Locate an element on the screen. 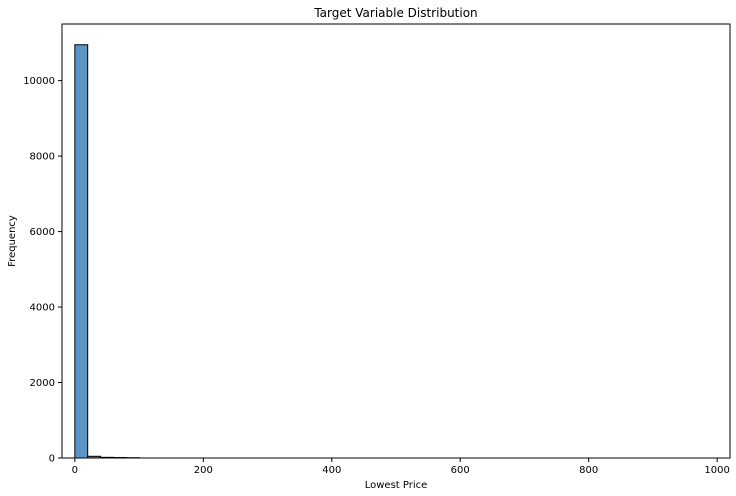 The width and height of the screenshot is (736, 496). x-tick-label-4: 800 is located at coordinates (588, 470).